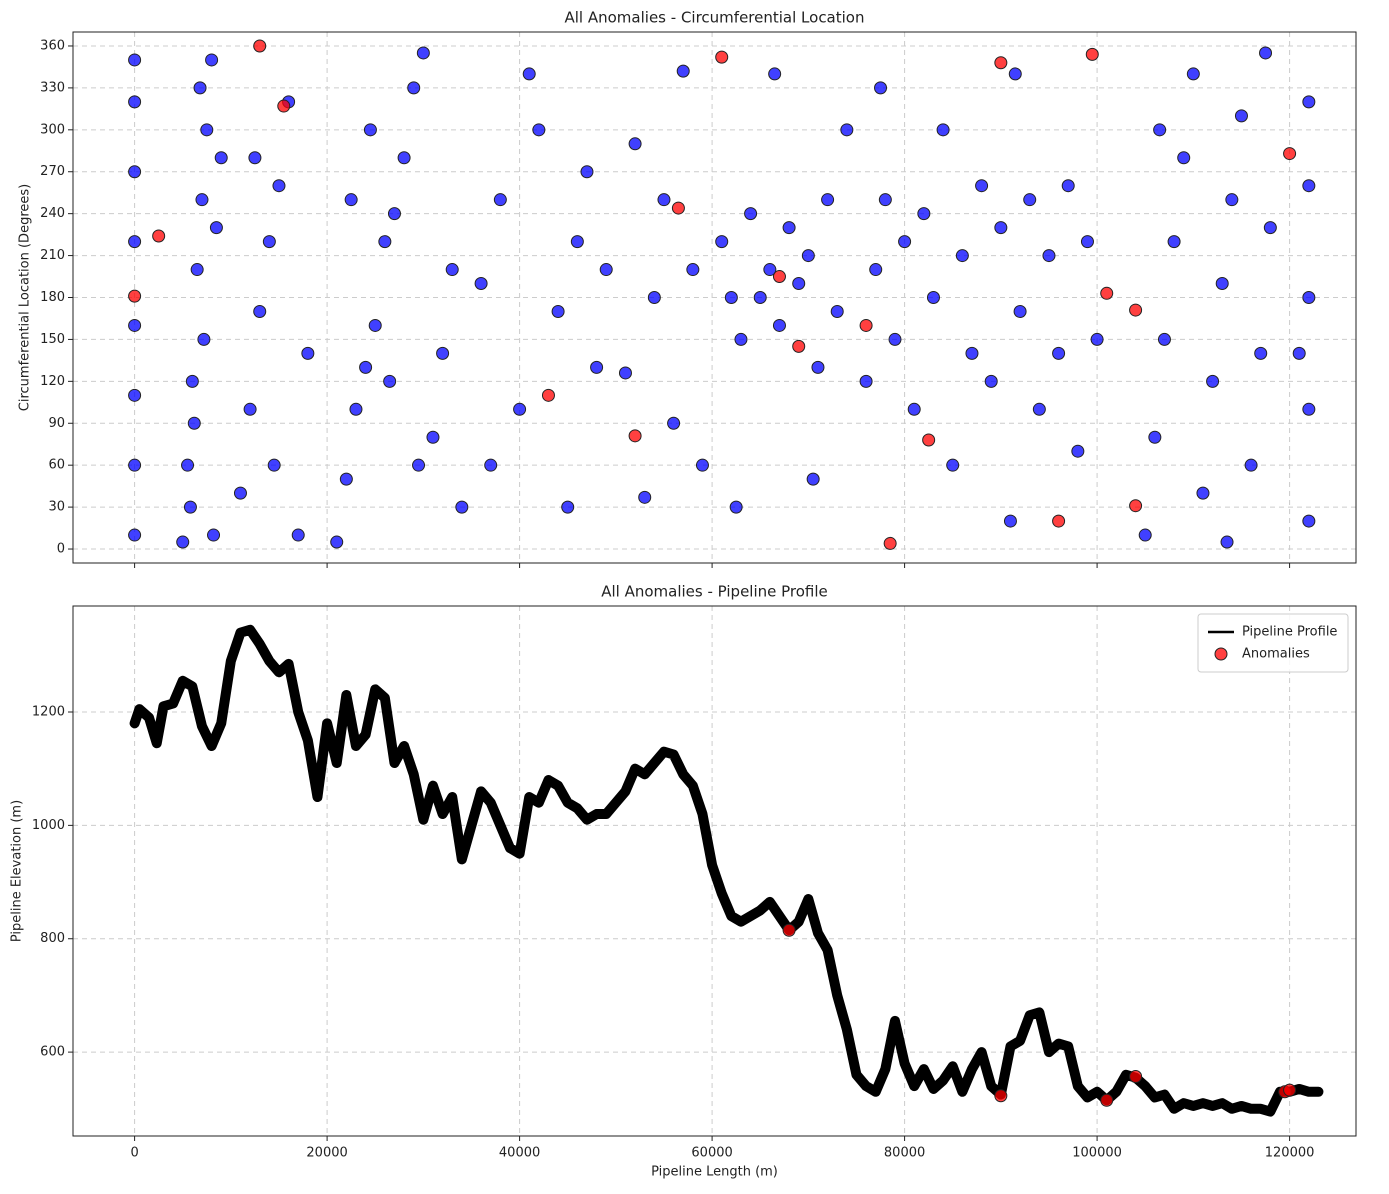  Describe the element at coordinates (52, 1052) in the screenshot. I see `y-tick-label: 600` at that location.